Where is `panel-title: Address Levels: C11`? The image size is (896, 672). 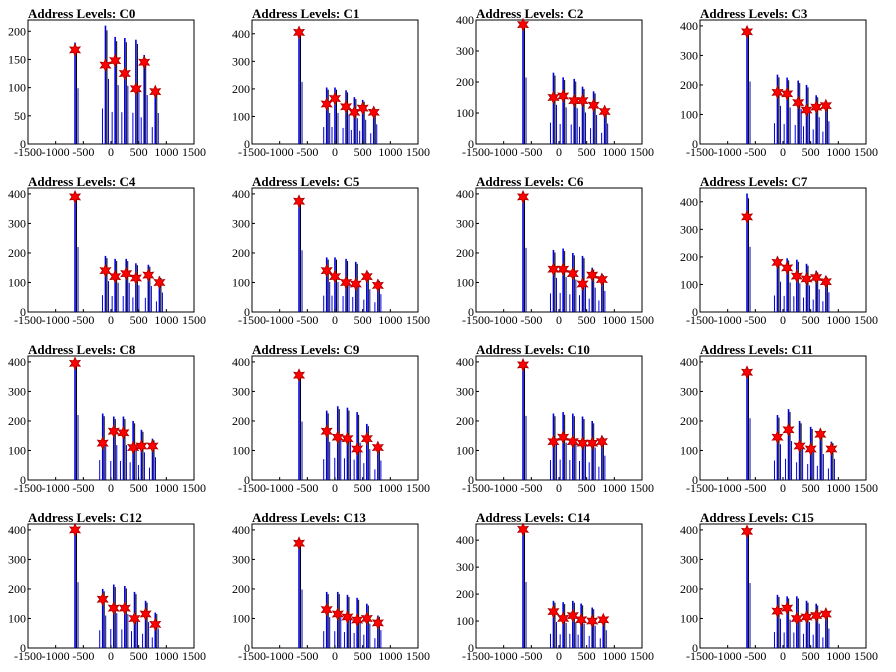 panel-title: Address Levels: C11 is located at coordinates (757, 349).